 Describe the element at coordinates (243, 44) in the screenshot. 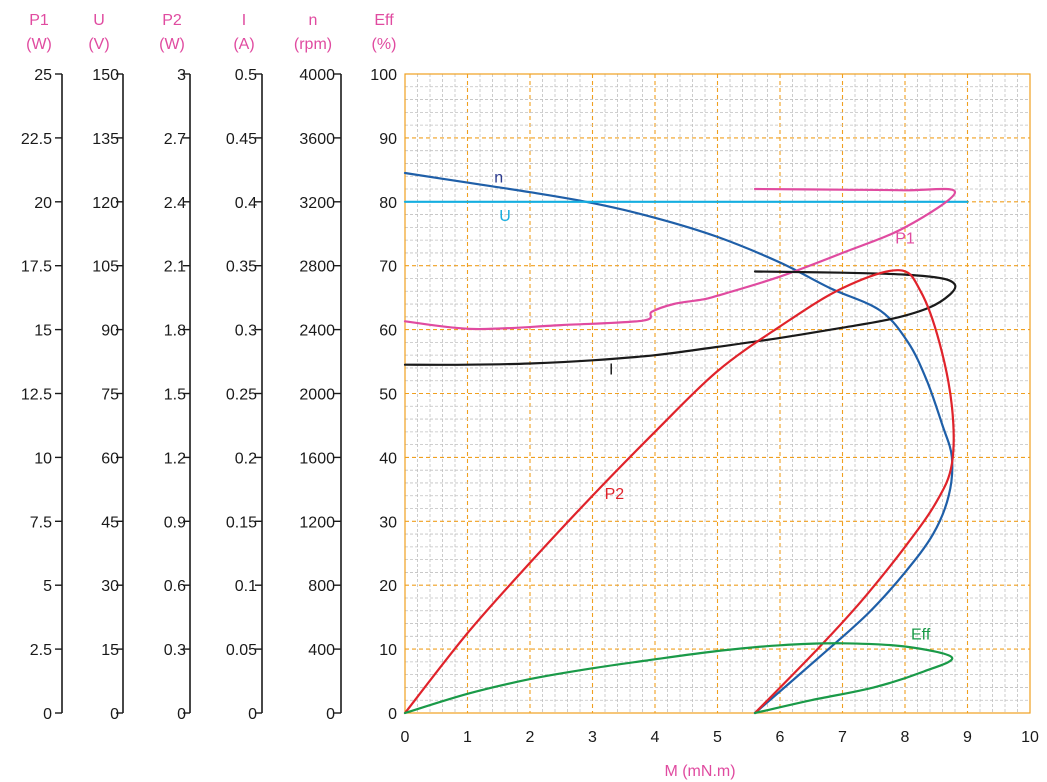

I see `axis-unit-i: (A)` at that location.